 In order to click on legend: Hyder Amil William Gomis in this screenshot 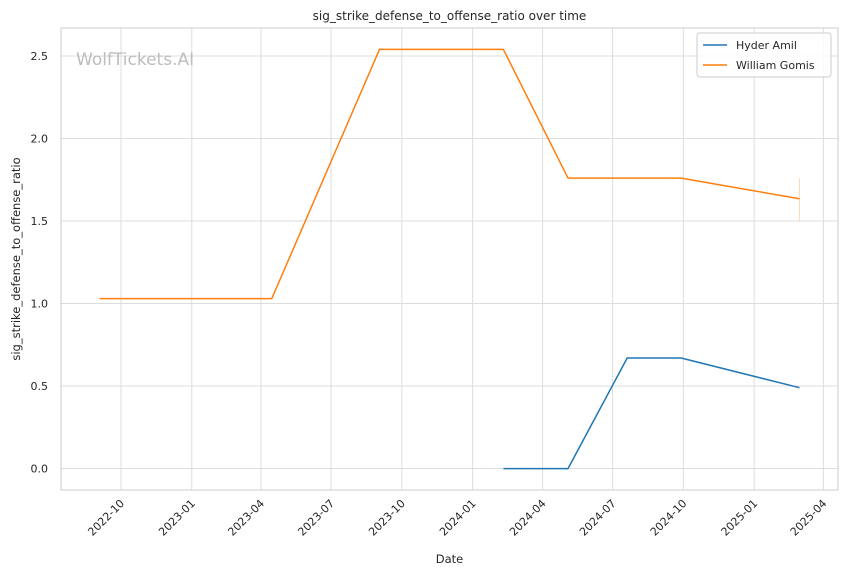, I will do `click(764, 55)`.